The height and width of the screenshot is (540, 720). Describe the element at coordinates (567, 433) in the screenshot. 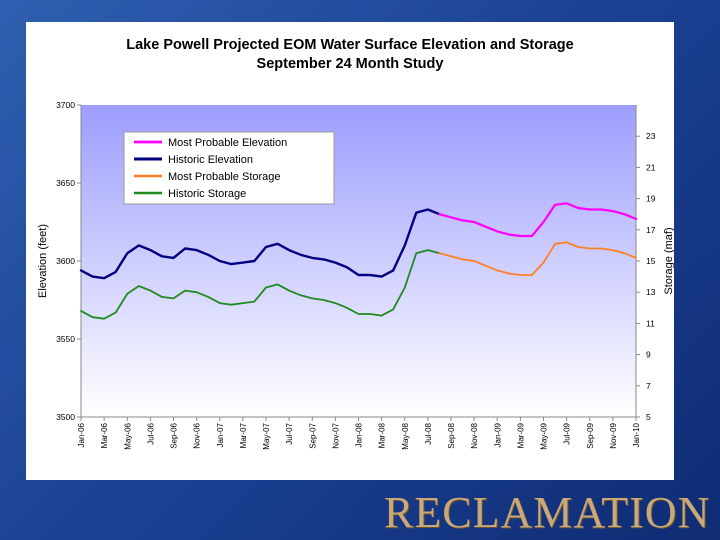

I see `x-tick-label: Jul-09` at that location.